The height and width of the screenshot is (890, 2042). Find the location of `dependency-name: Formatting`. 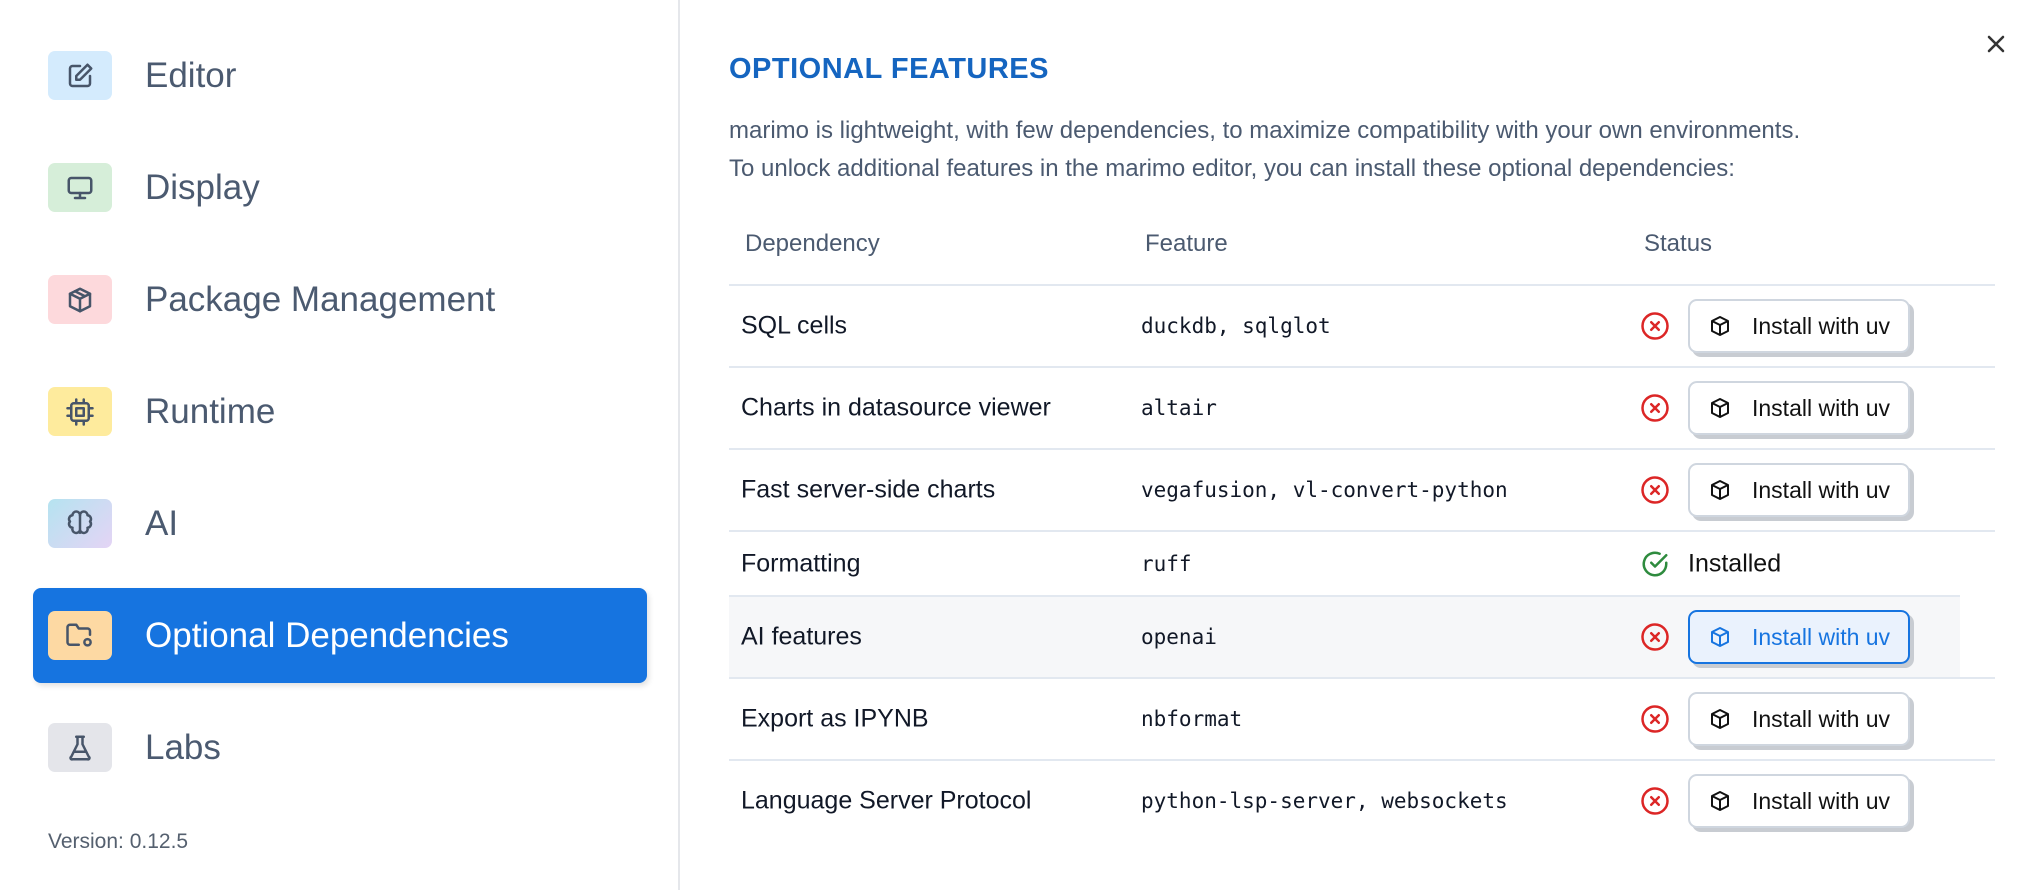

dependency-name: Formatting is located at coordinates (801, 563).